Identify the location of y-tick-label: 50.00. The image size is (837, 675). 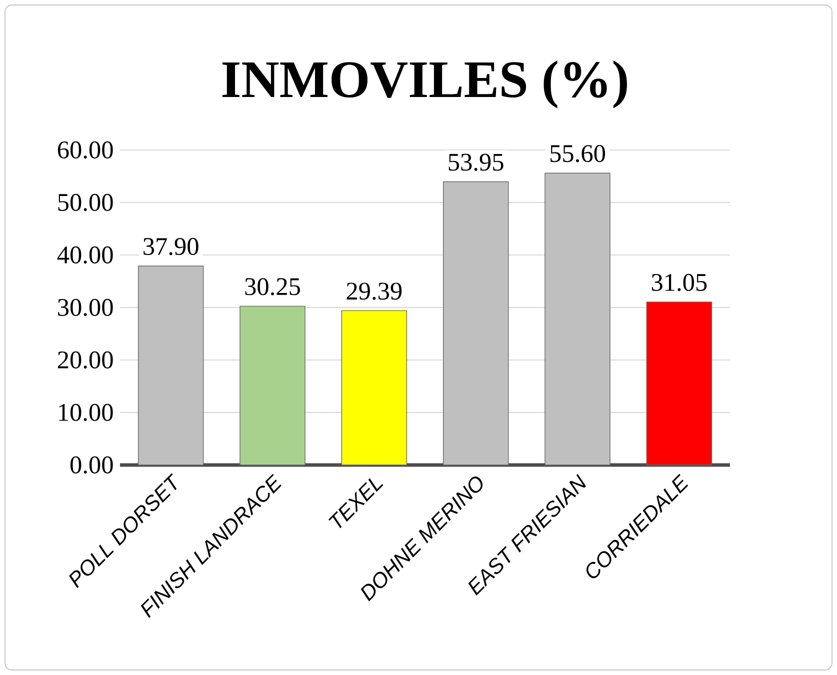
(85, 203).